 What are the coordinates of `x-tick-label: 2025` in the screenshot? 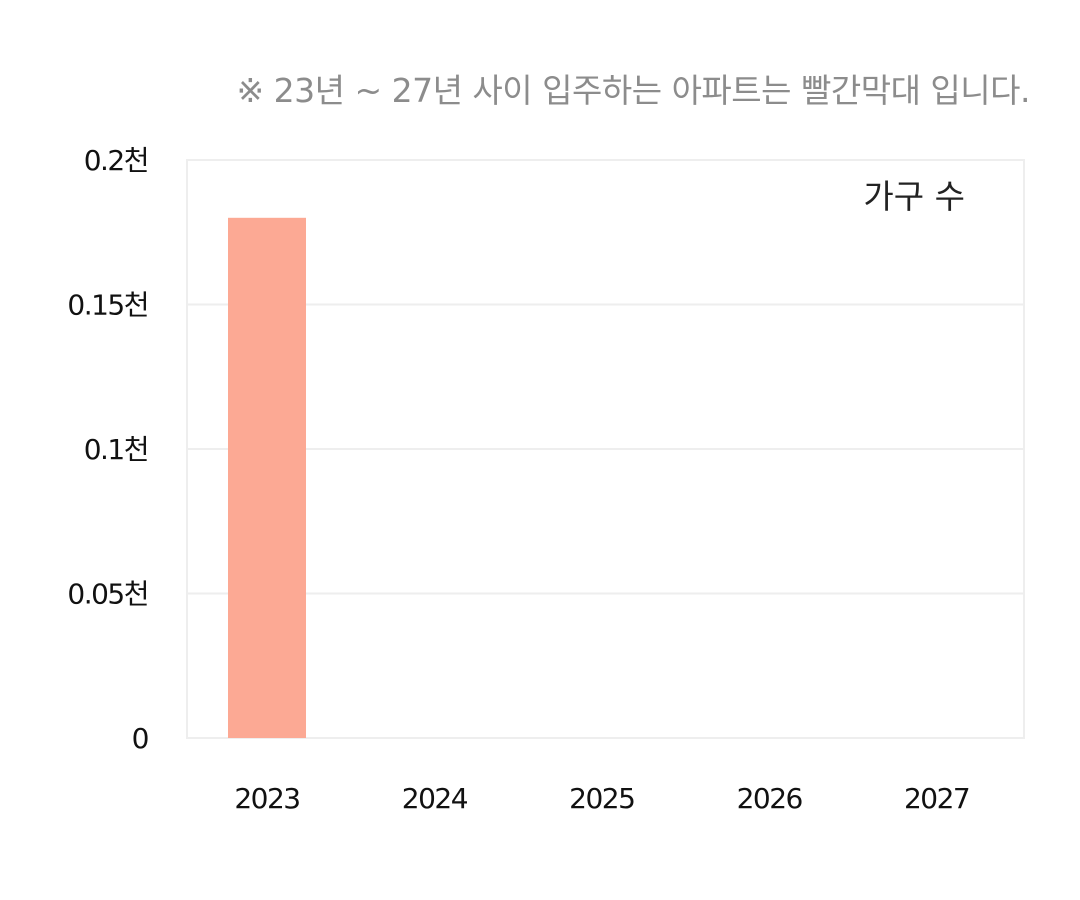 It's located at (601, 798).